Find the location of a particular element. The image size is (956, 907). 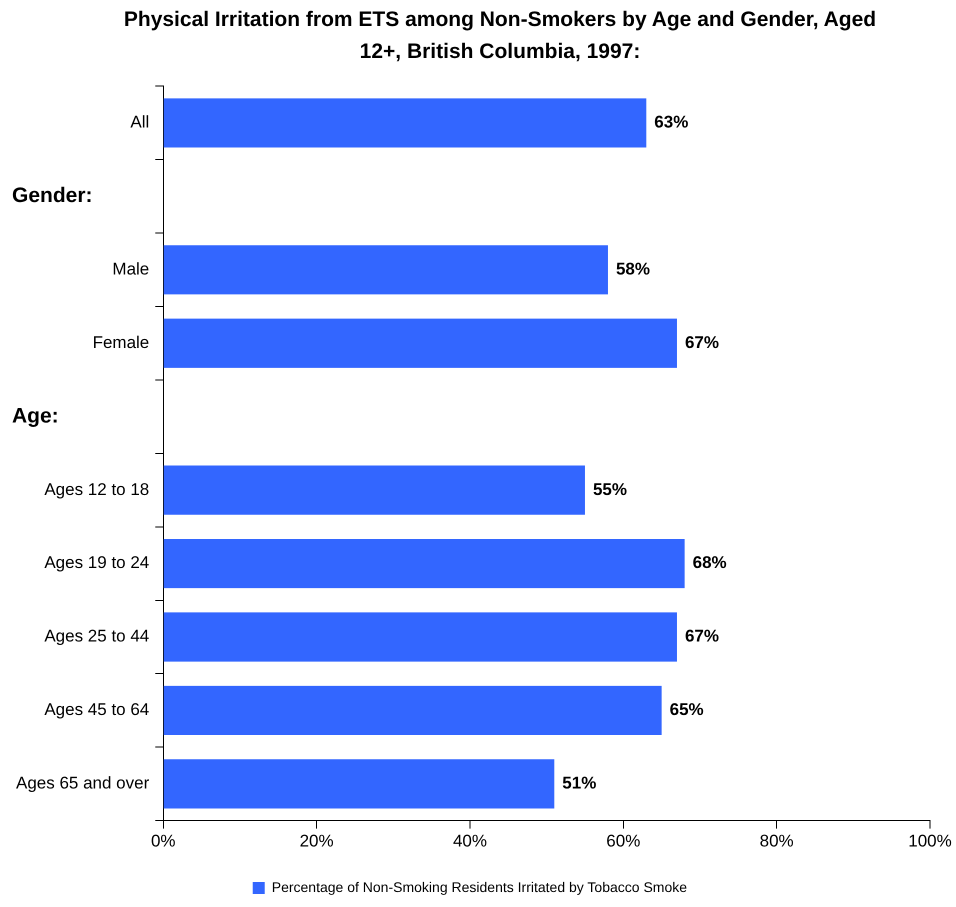

x-tick-label: 100% is located at coordinates (930, 840).